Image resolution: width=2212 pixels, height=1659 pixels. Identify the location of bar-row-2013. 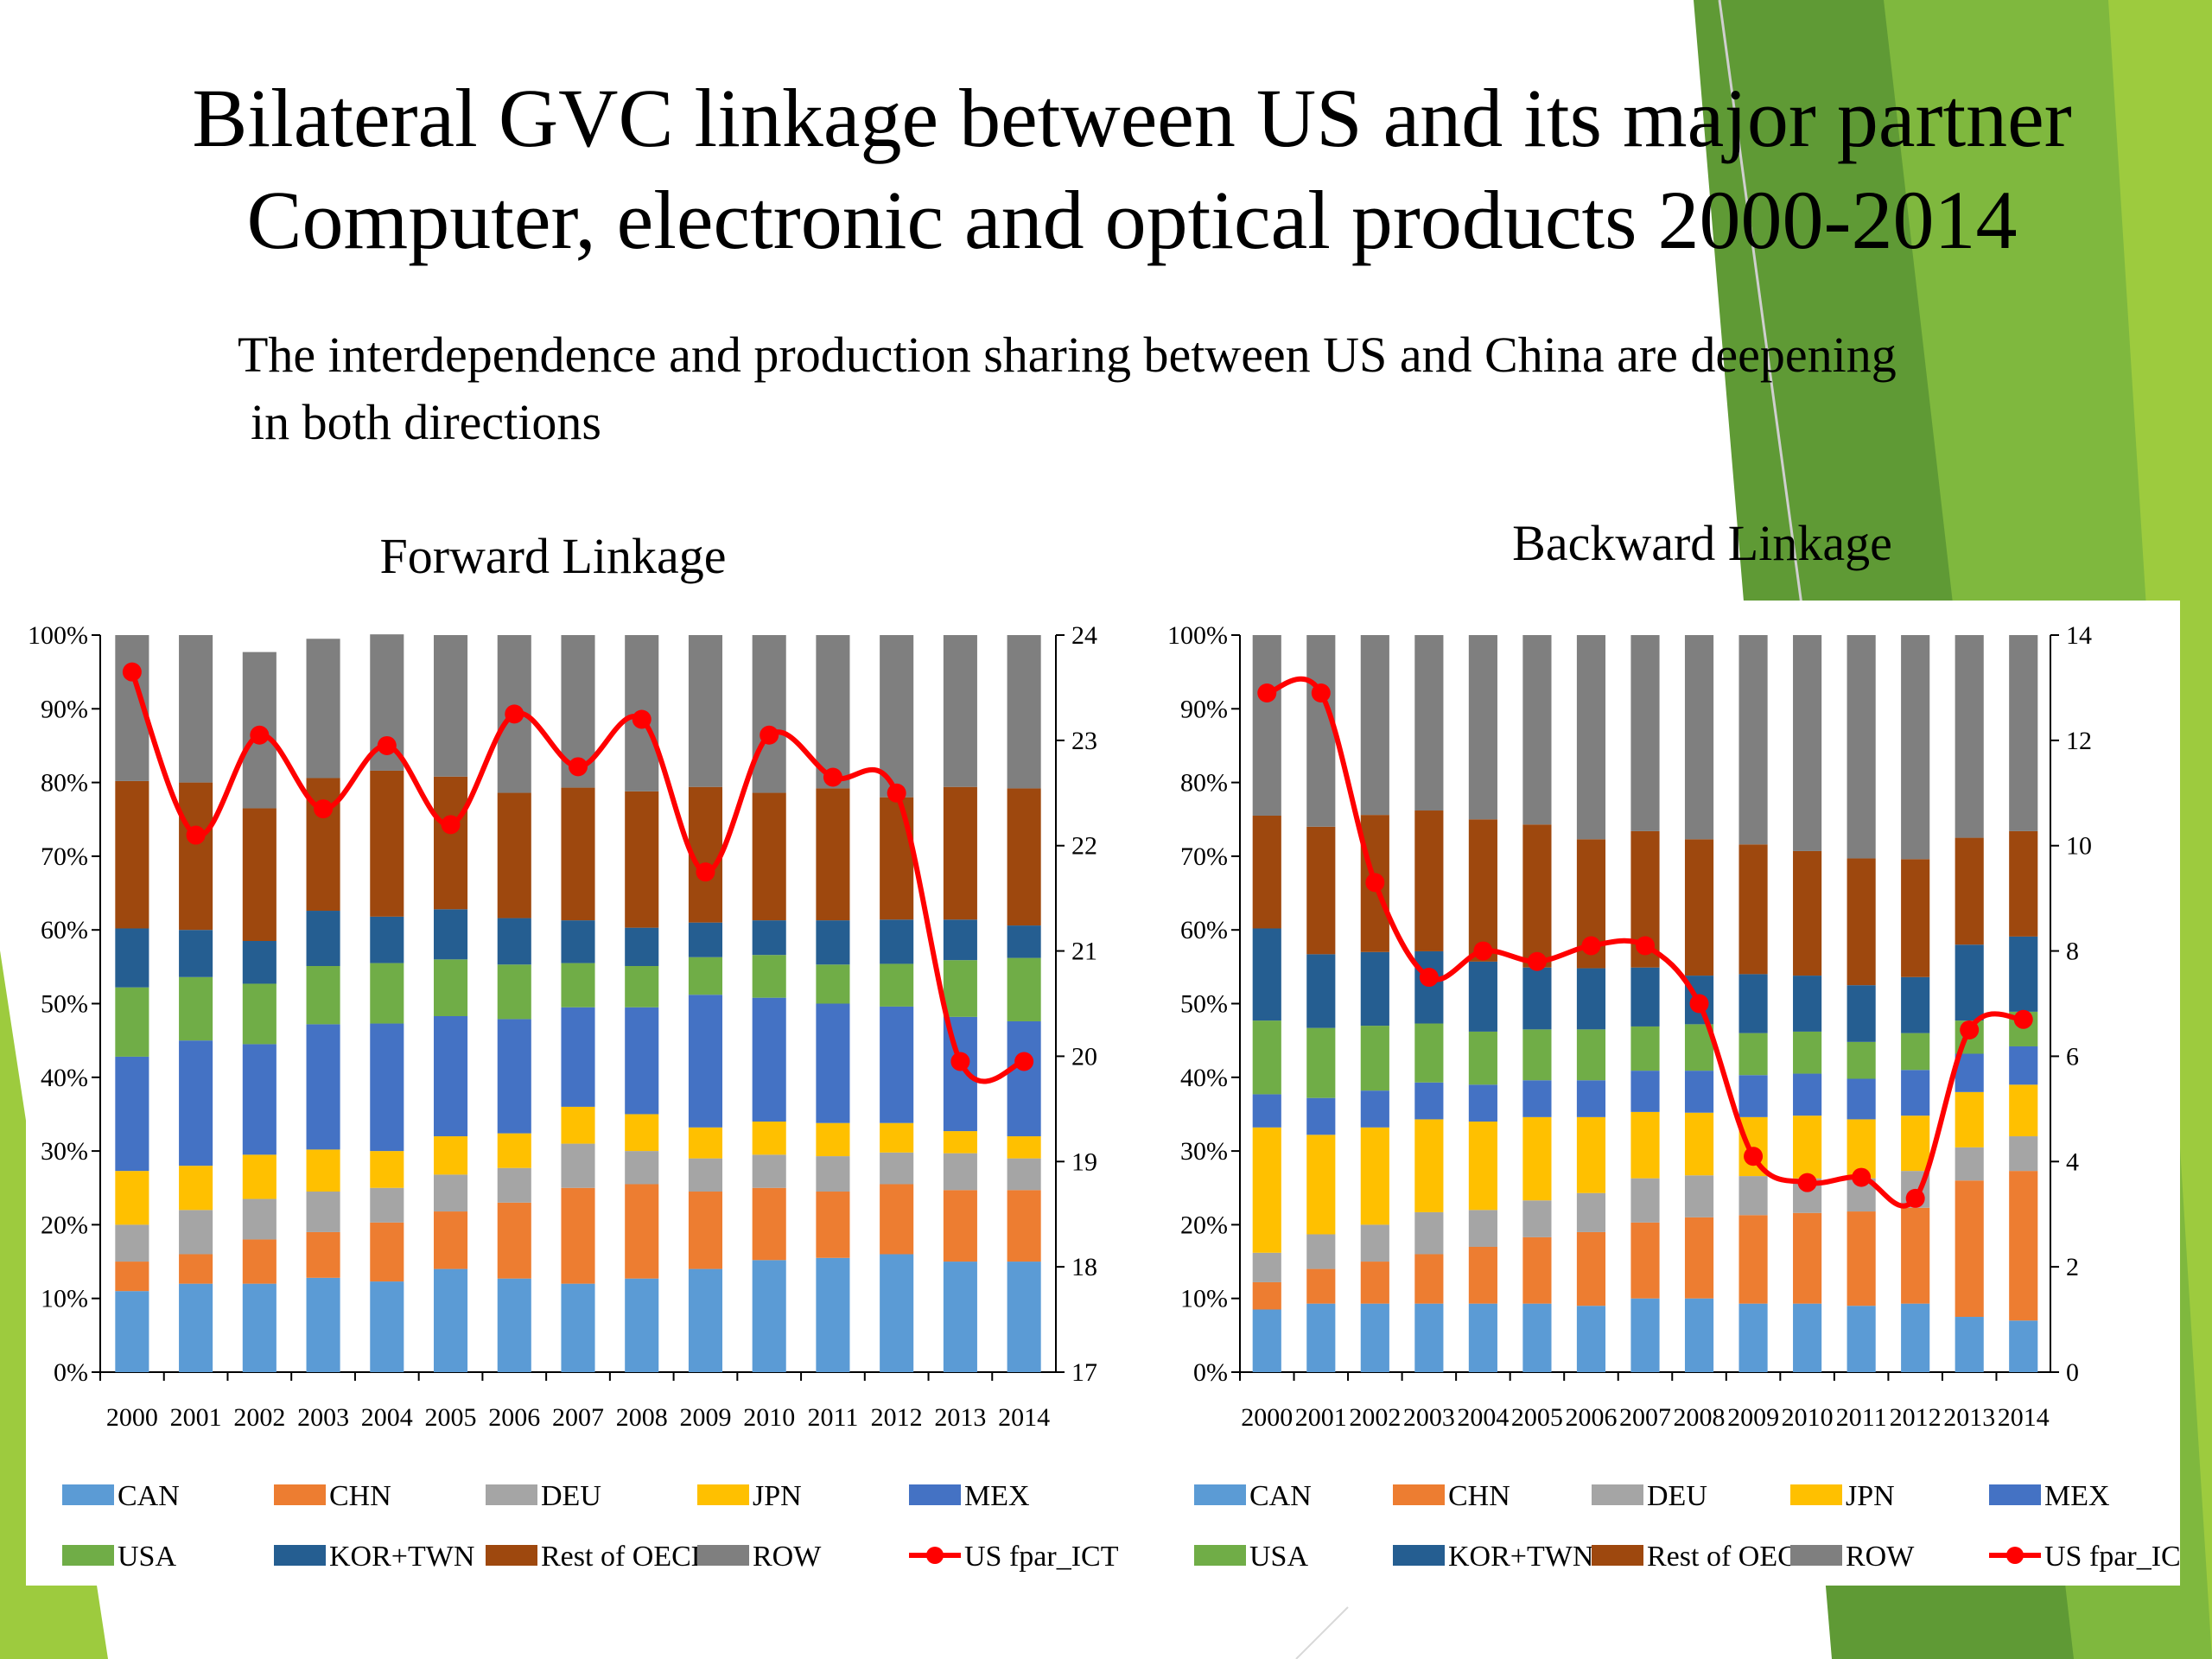
(960, 711).